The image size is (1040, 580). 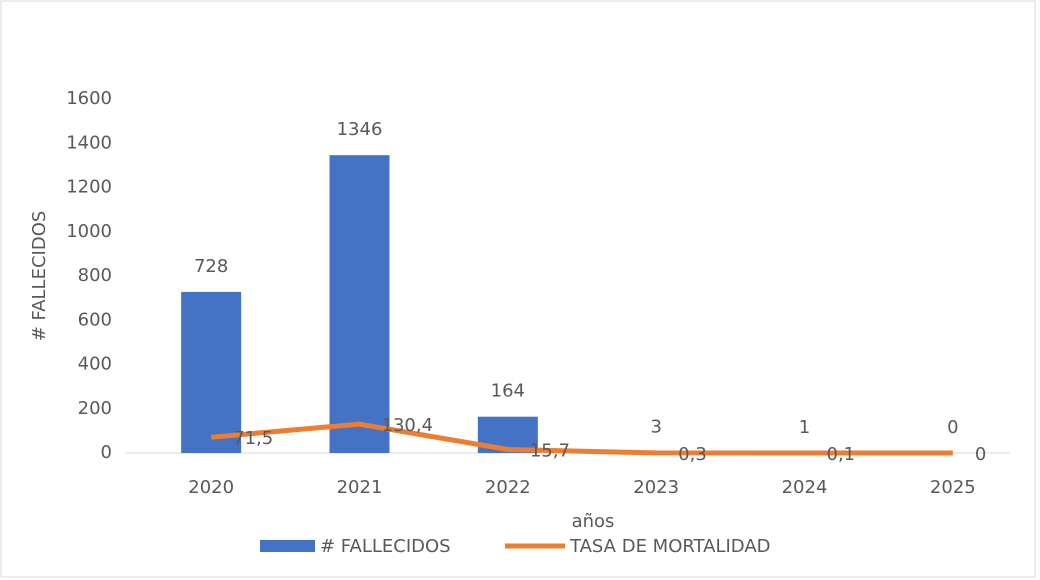 I want to click on x-tick-label: 2022, so click(x=508, y=487).